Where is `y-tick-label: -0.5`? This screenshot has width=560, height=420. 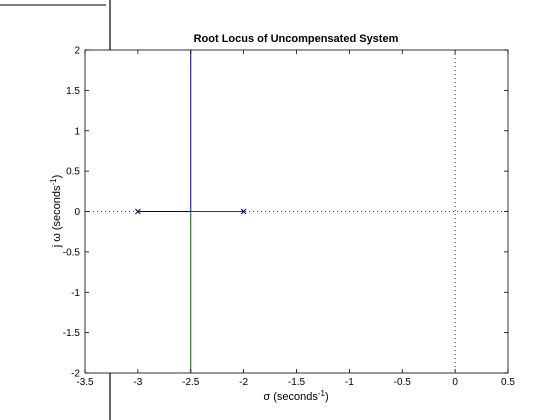
y-tick-label: -0.5 is located at coordinates (72, 252).